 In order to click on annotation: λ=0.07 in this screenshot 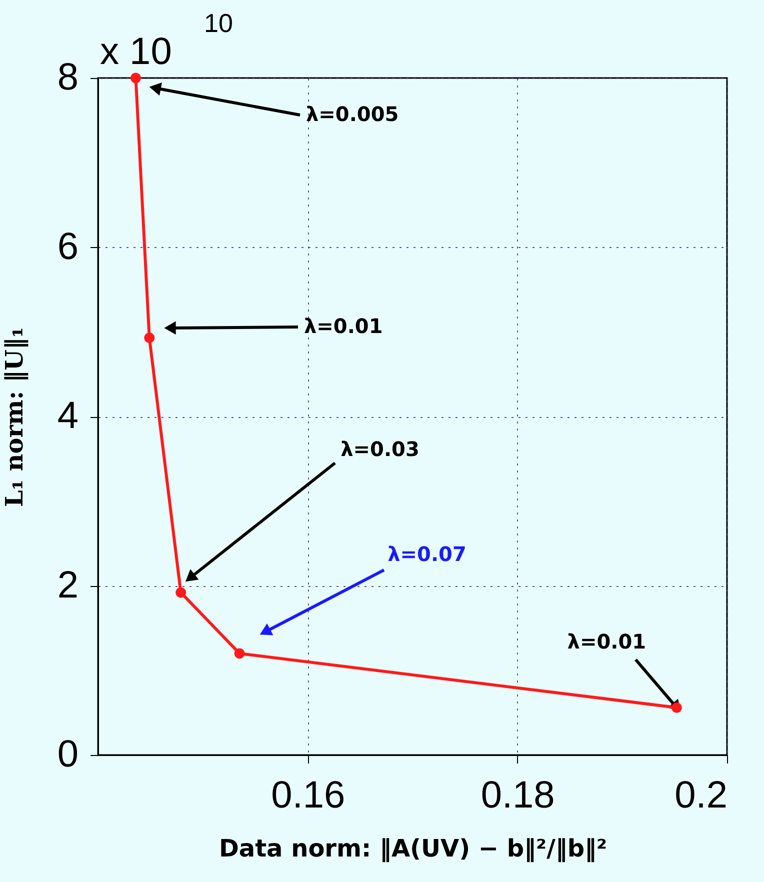, I will do `click(427, 554)`.